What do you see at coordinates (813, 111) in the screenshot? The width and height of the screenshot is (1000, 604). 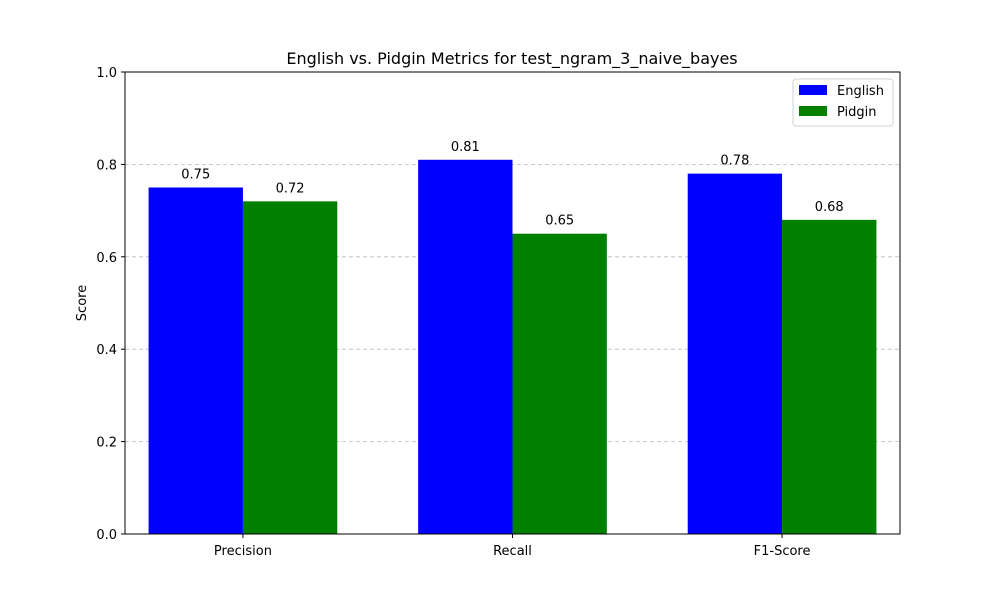 I see `legend-swatch-pidgin` at bounding box center [813, 111].